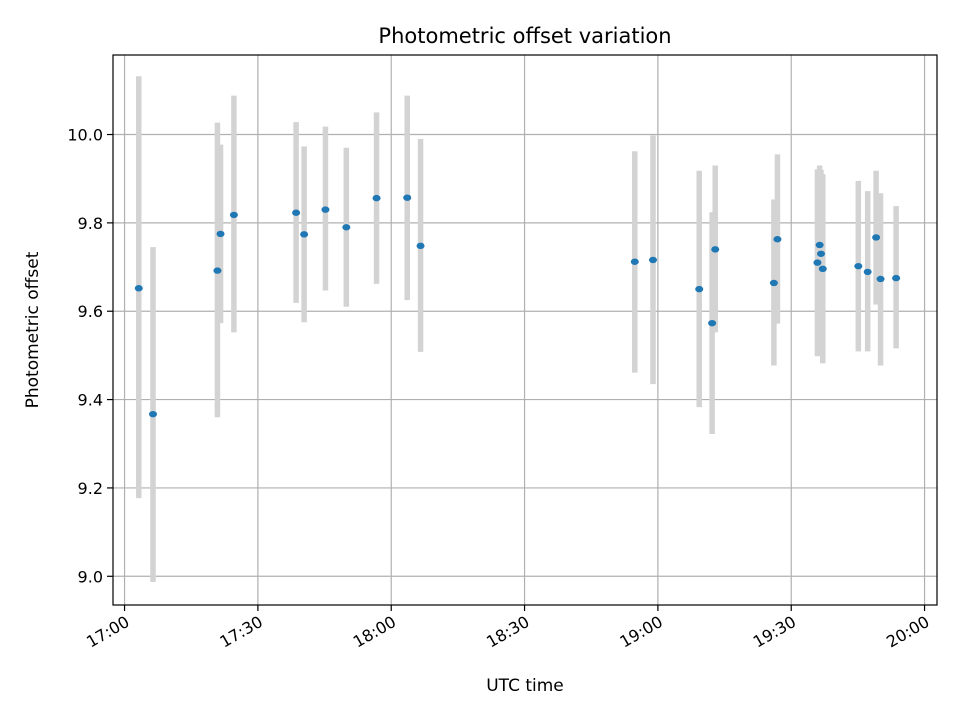  Describe the element at coordinates (525, 686) in the screenshot. I see `x-axis-label: UTC time` at that location.